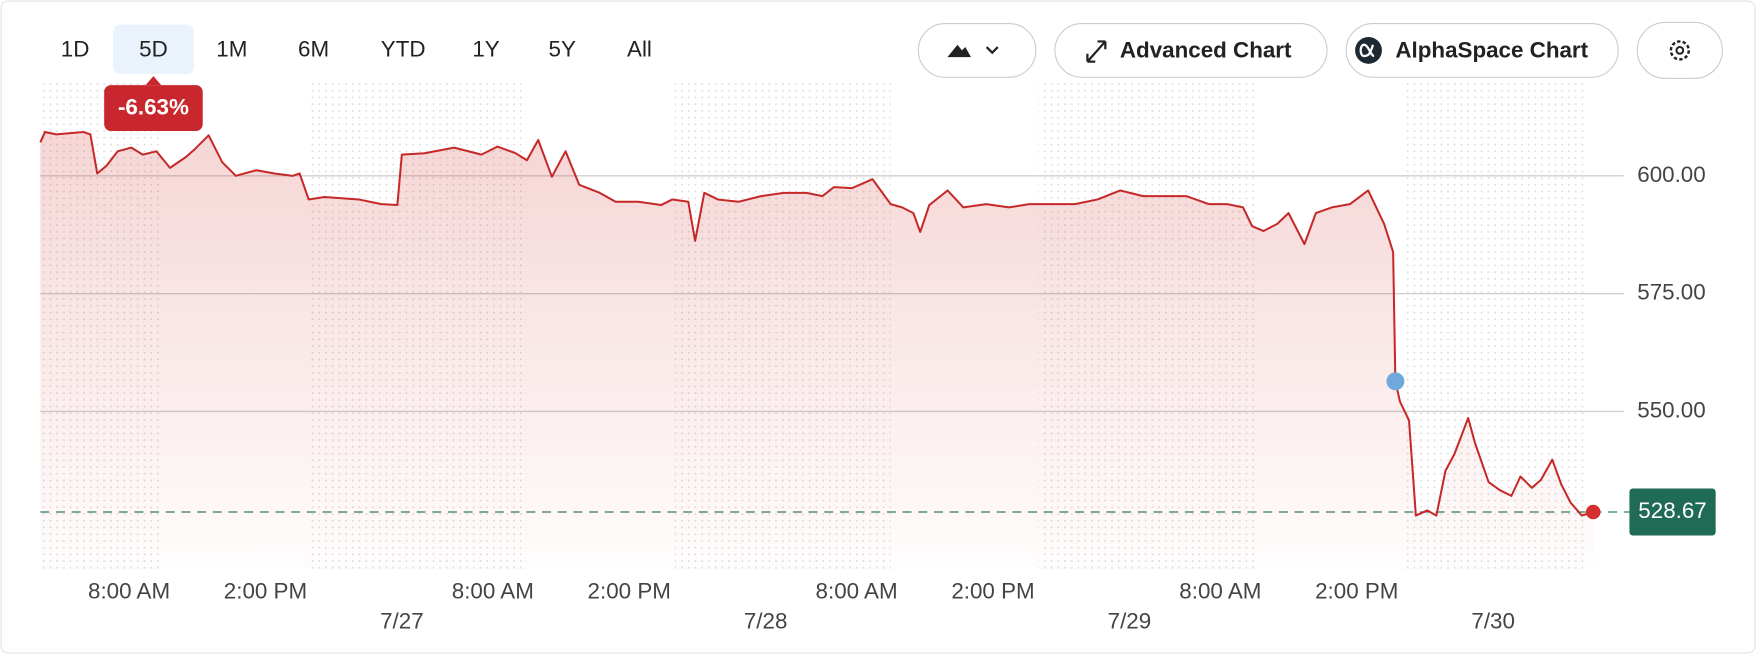 The height and width of the screenshot is (654, 1756). I want to click on y-tick-label: 600.00, so click(1671, 174).